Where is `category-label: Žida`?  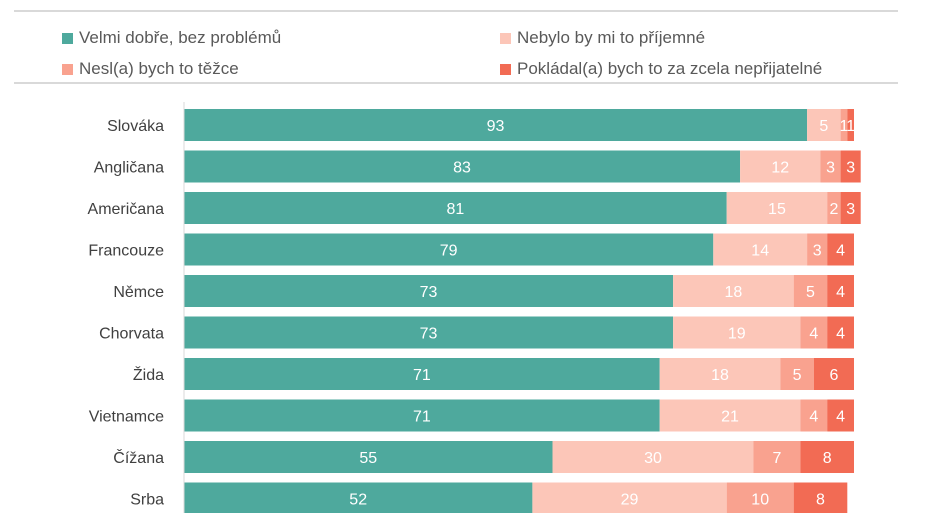 category-label: Žida is located at coordinates (148, 374).